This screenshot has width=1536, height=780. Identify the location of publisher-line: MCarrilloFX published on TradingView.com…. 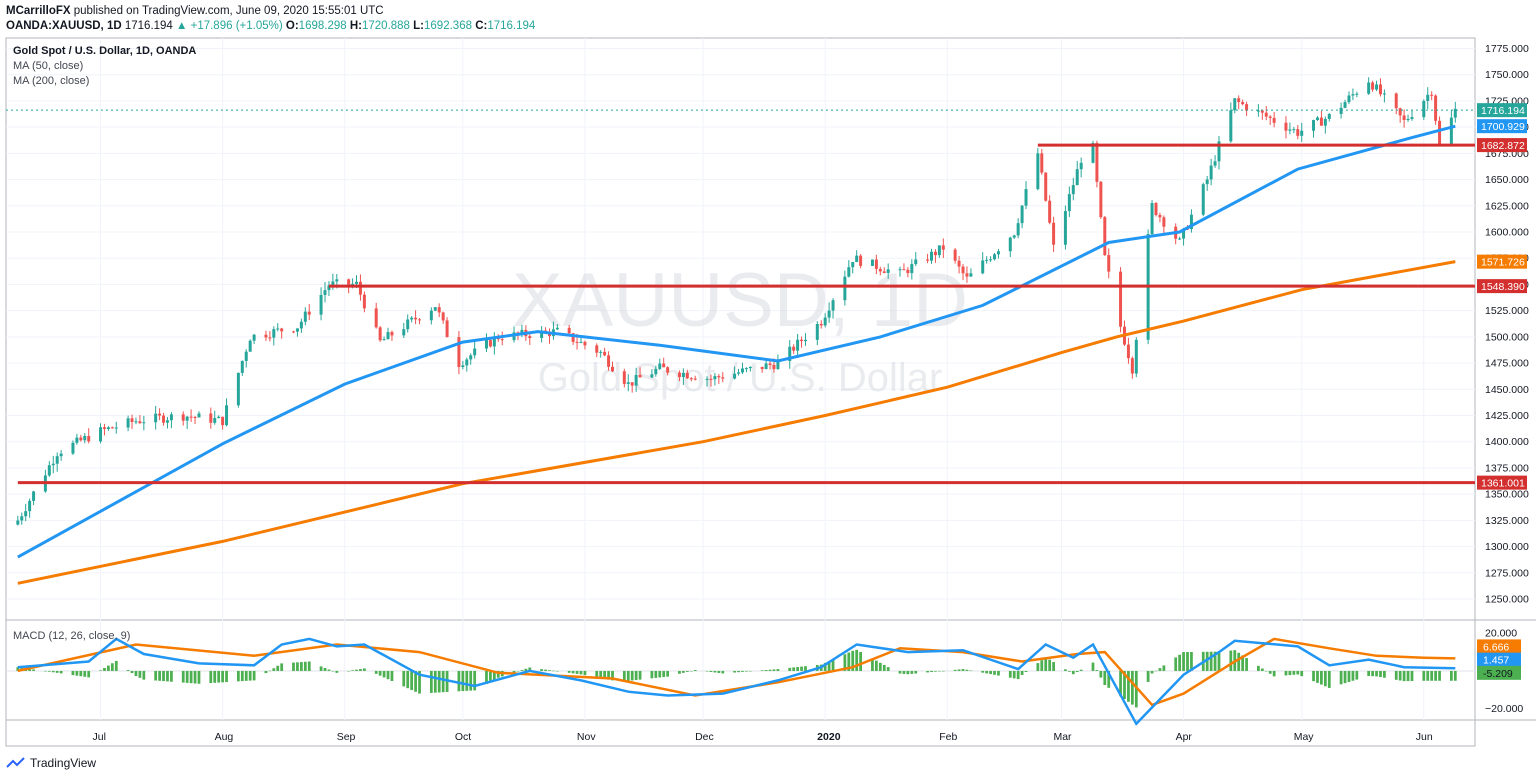
(270, 11).